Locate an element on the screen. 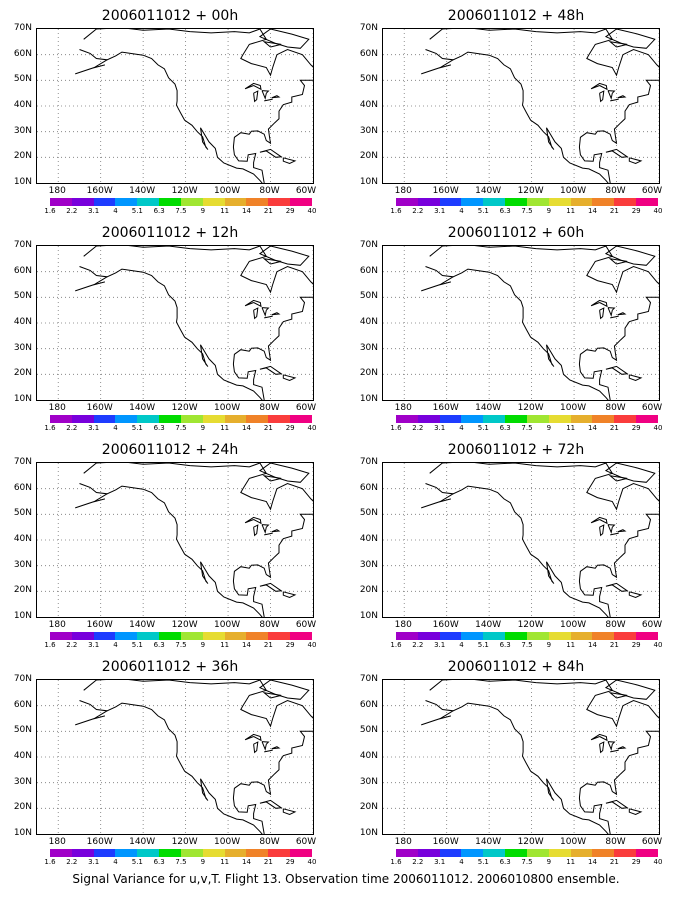 This screenshot has width=692, height=900. colorbar-label: 3.1 is located at coordinates (94, 211).